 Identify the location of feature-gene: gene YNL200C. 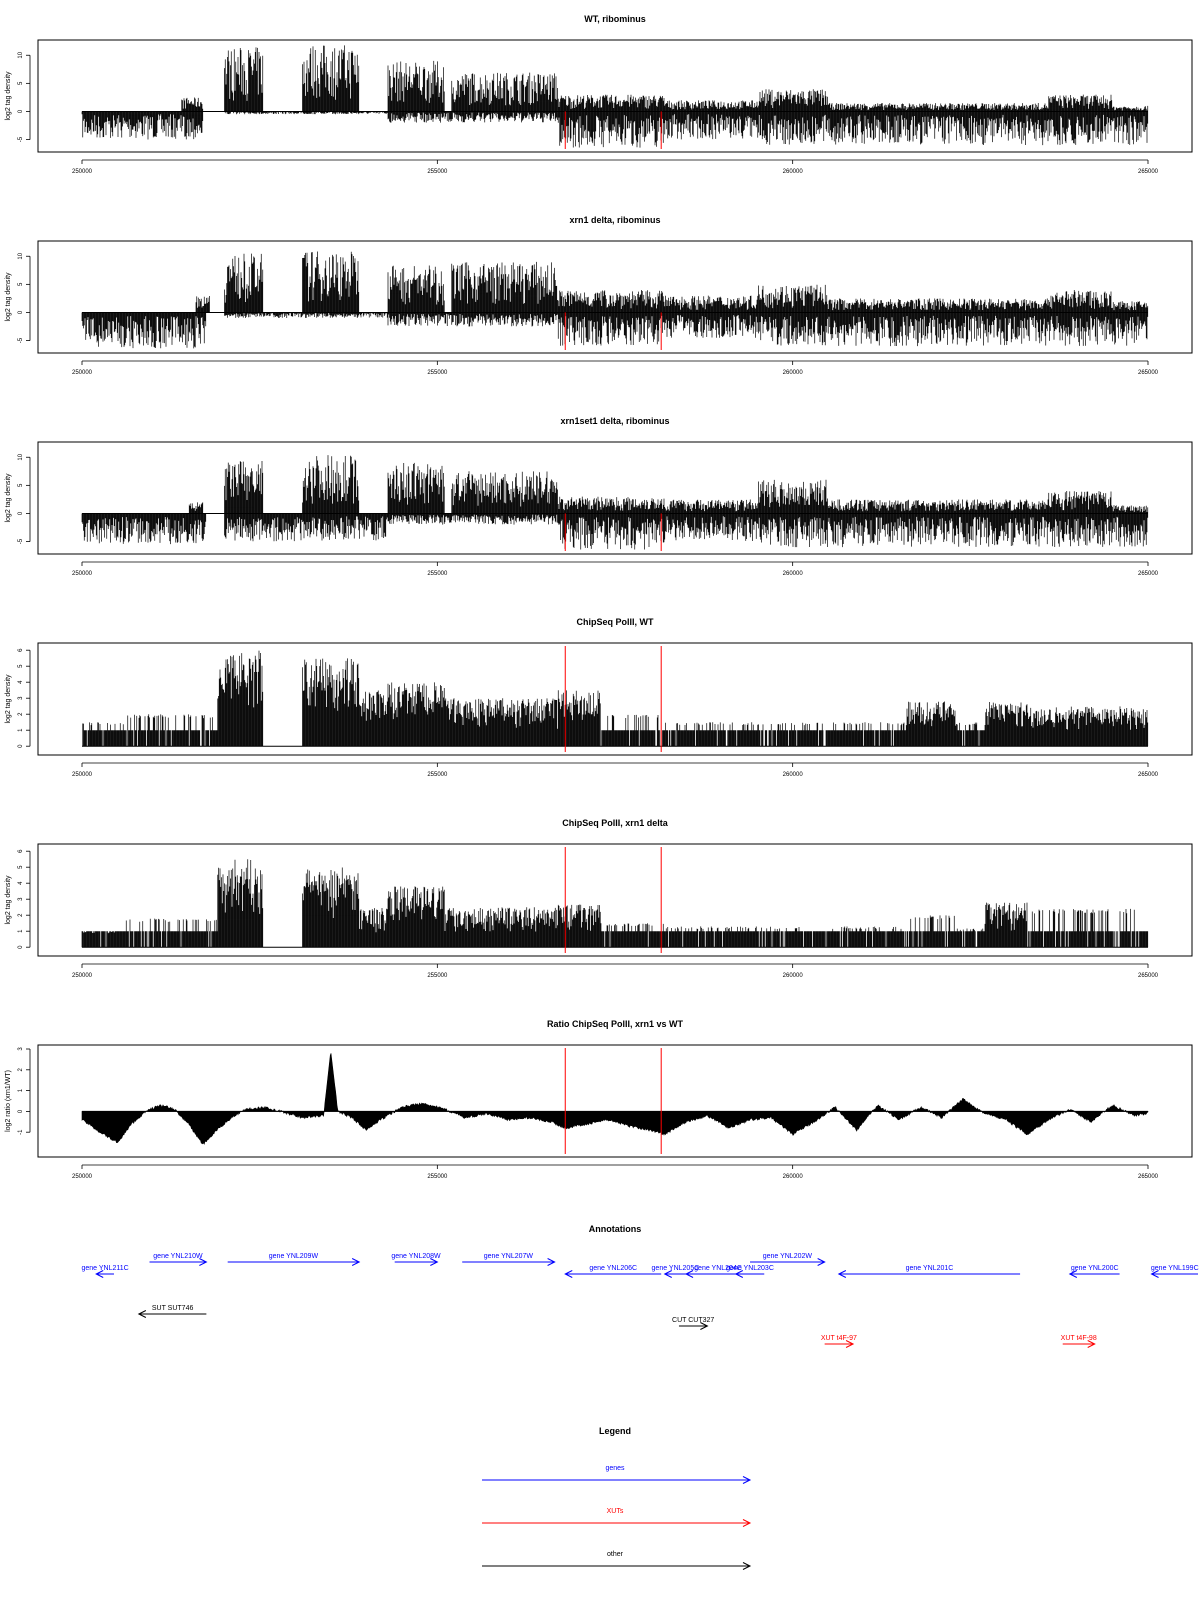
(1094, 1271).